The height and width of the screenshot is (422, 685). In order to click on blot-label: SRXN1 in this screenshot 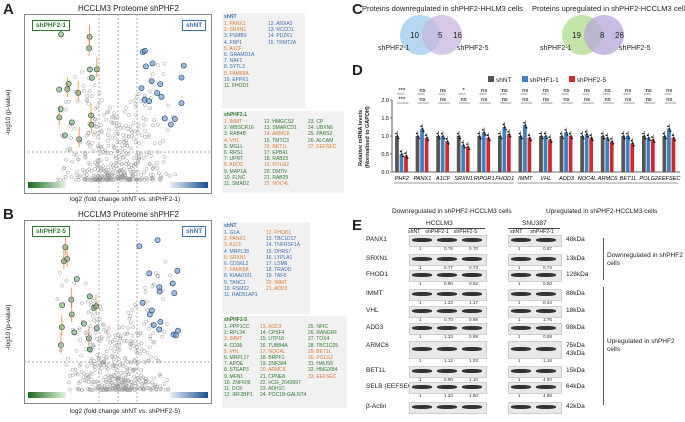, I will do `click(377, 258)`.